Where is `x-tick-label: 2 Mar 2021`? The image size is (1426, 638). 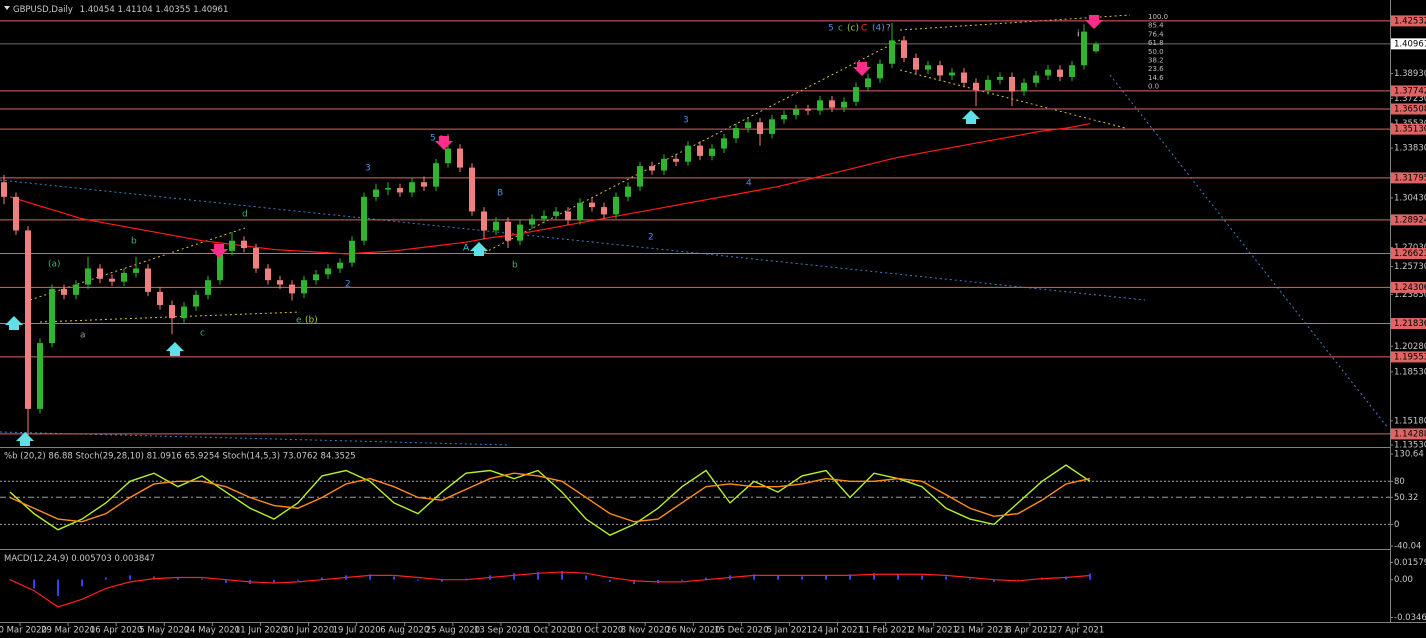 x-tick-label: 2 Mar 2021 is located at coordinates (933, 631).